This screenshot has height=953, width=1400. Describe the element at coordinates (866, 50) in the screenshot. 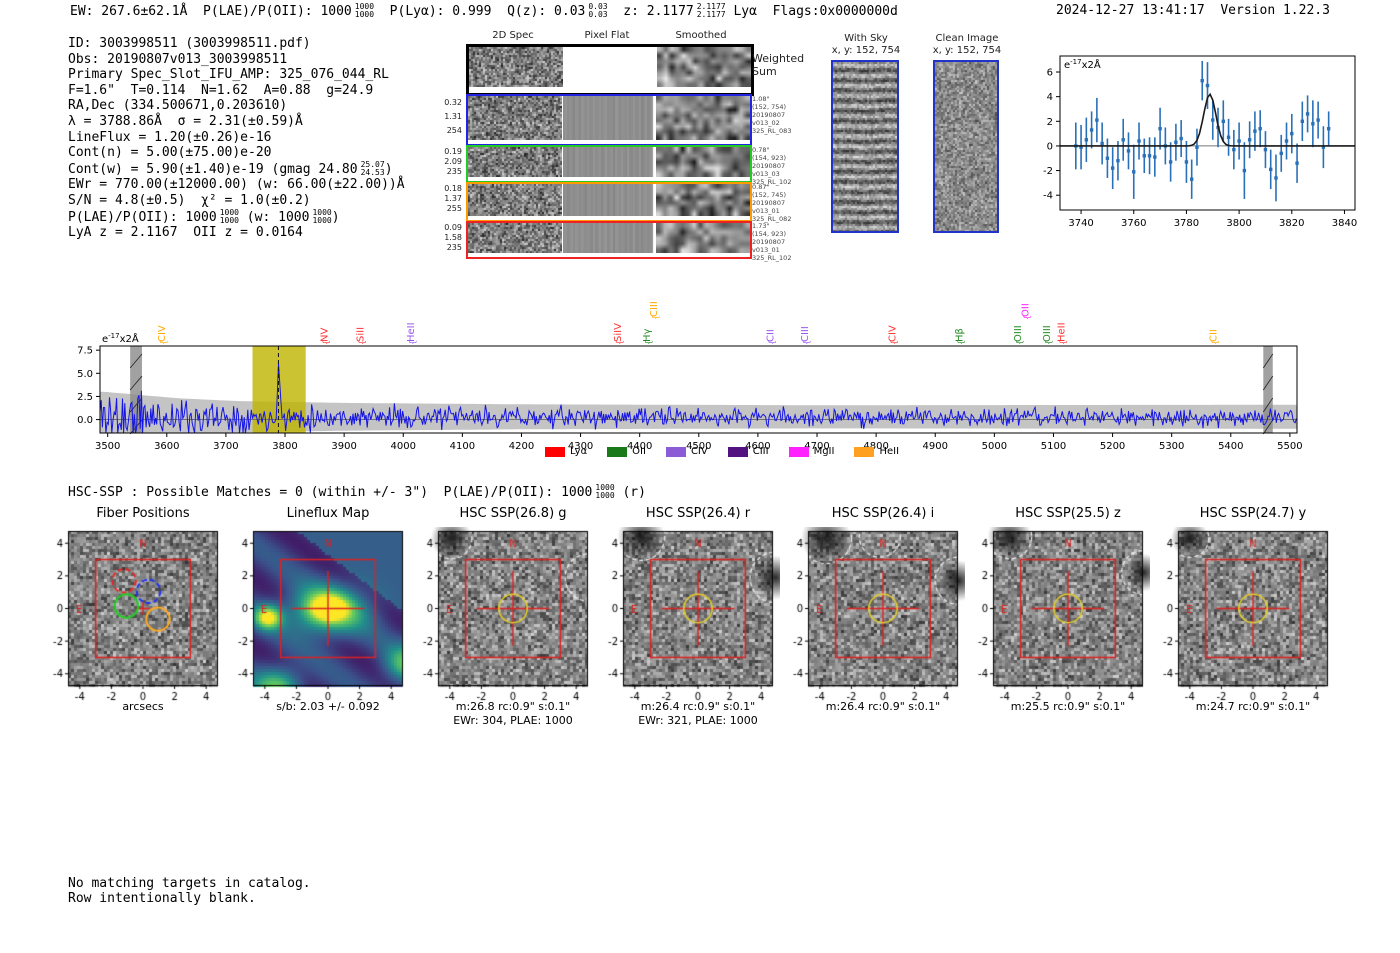

I see `with-sky-coords: x, y: 152, 754` at that location.